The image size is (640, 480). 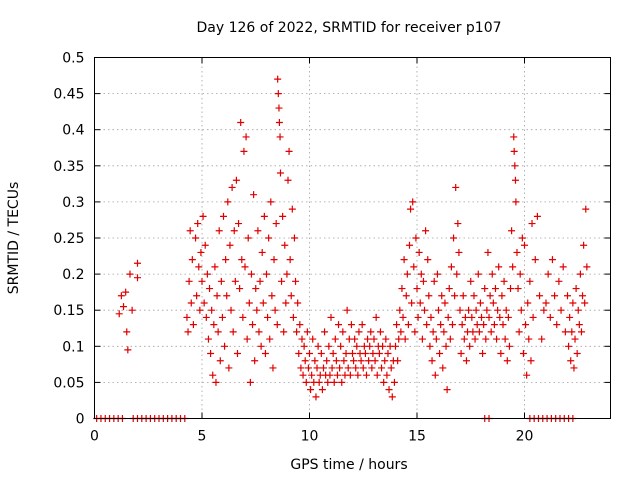 I want to click on x-tick-label: 0, so click(x=94, y=437).